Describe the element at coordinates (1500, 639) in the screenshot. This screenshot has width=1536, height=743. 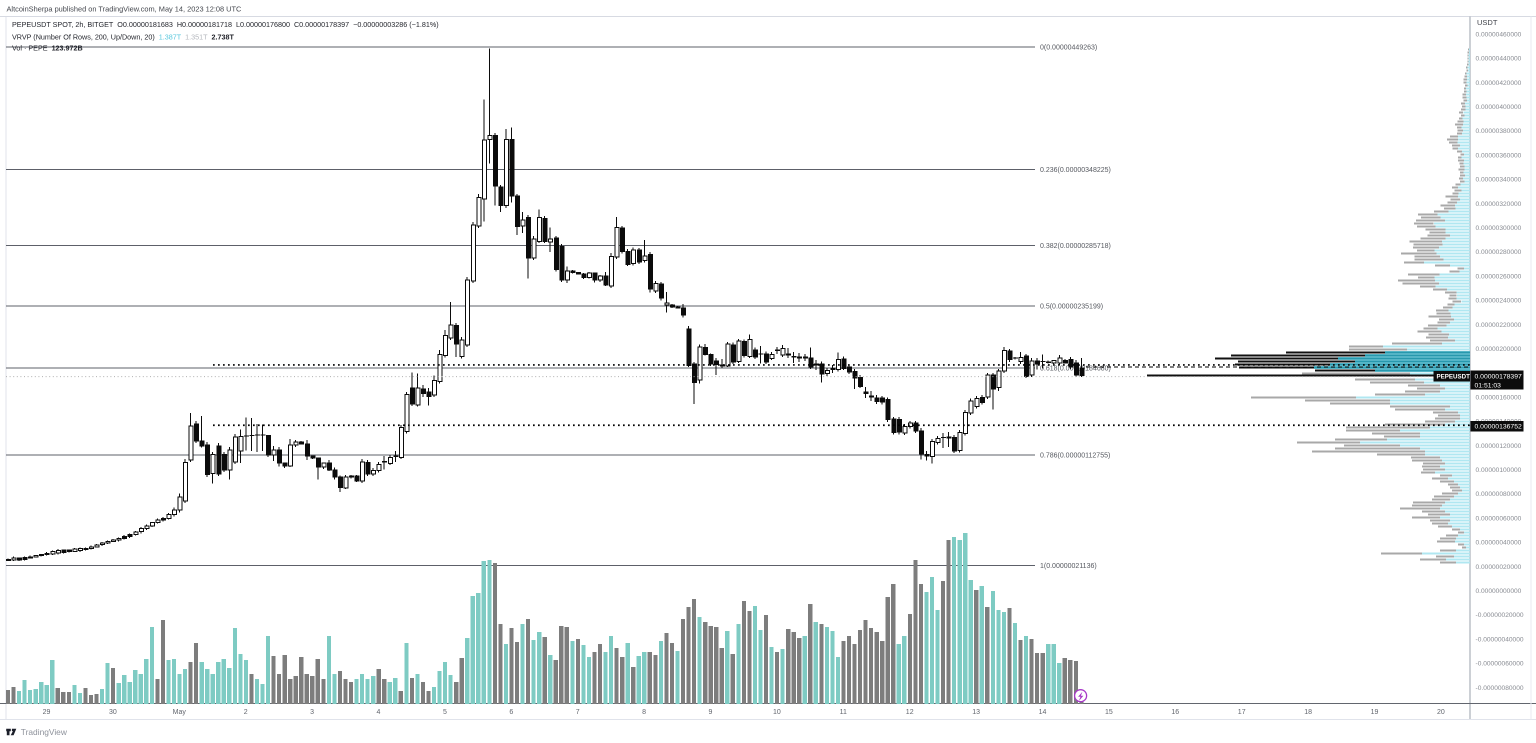
I see `svg-text: -0.00000040000` at that location.